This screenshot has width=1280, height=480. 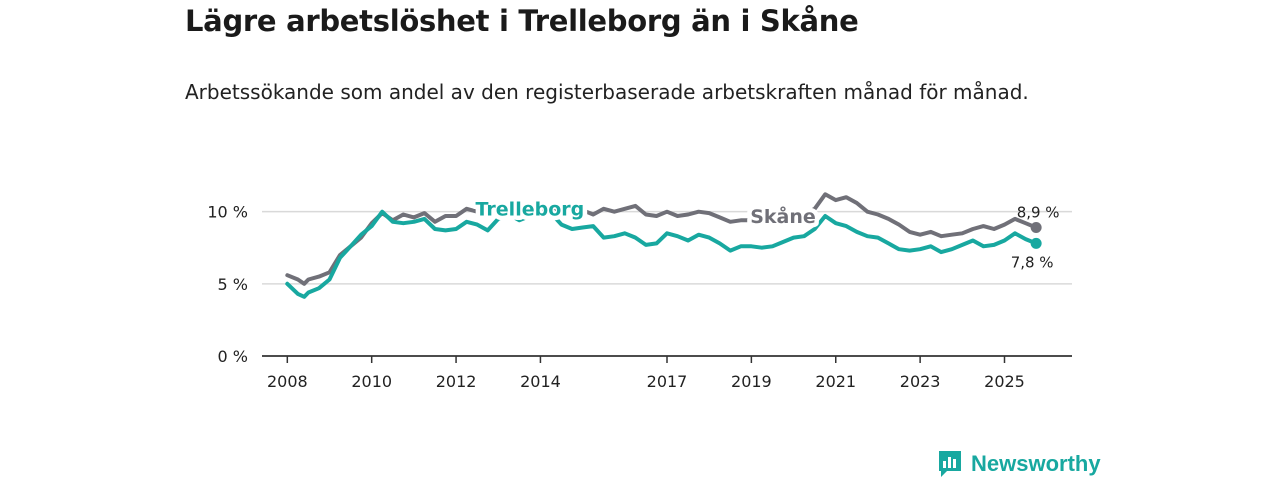 I want to click on series-label-sk-ne: Skåne, so click(x=783, y=216).